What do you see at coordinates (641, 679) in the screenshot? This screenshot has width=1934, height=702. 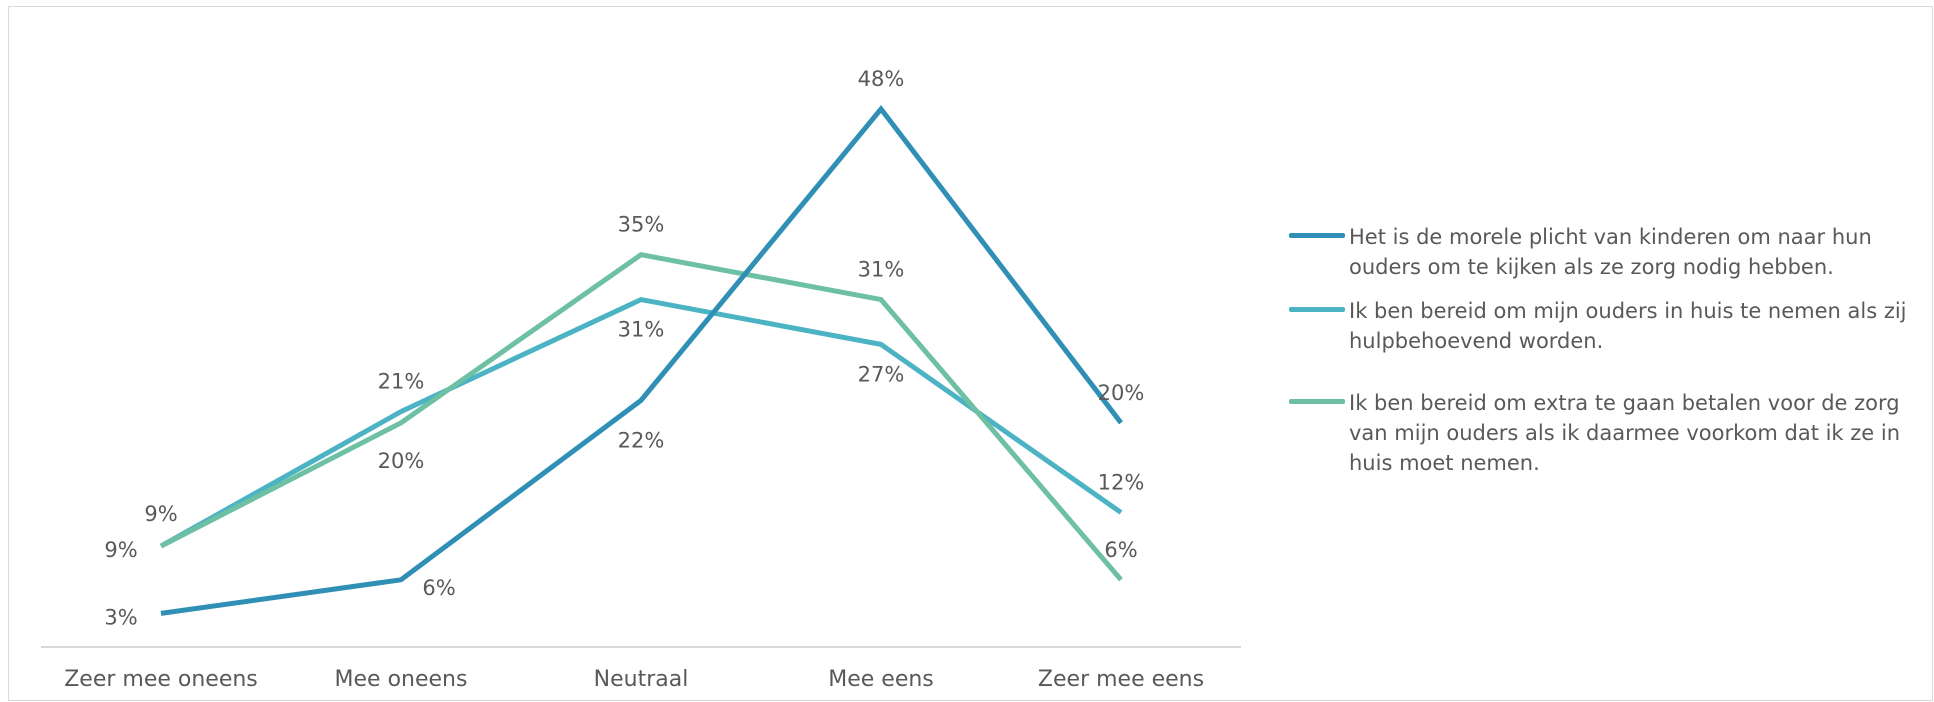 I see `x-tick-label: Neutraal` at bounding box center [641, 679].